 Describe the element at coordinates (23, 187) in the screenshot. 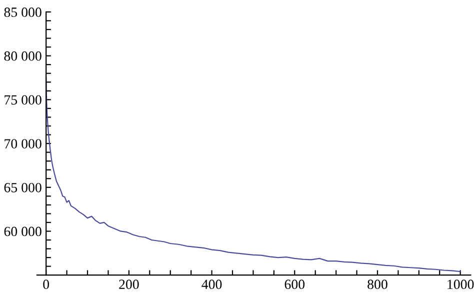

I see `y-tick-label: 65 000` at that location.